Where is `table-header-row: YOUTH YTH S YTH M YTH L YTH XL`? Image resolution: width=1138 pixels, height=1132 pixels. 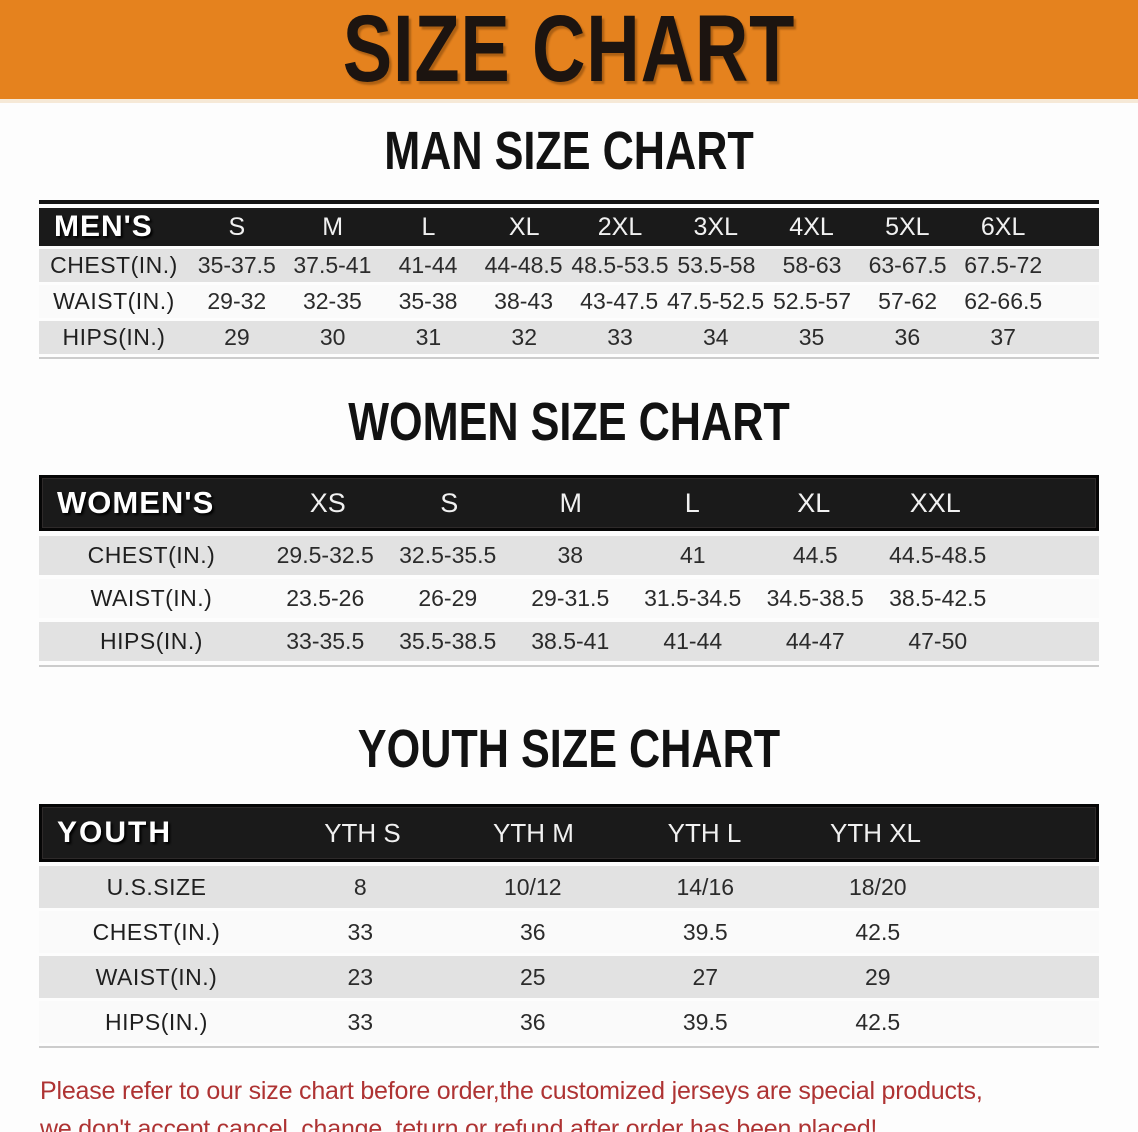
table-header-row: YOUTH YTH S YTH M YTH L YTH XL is located at coordinates (569, 833).